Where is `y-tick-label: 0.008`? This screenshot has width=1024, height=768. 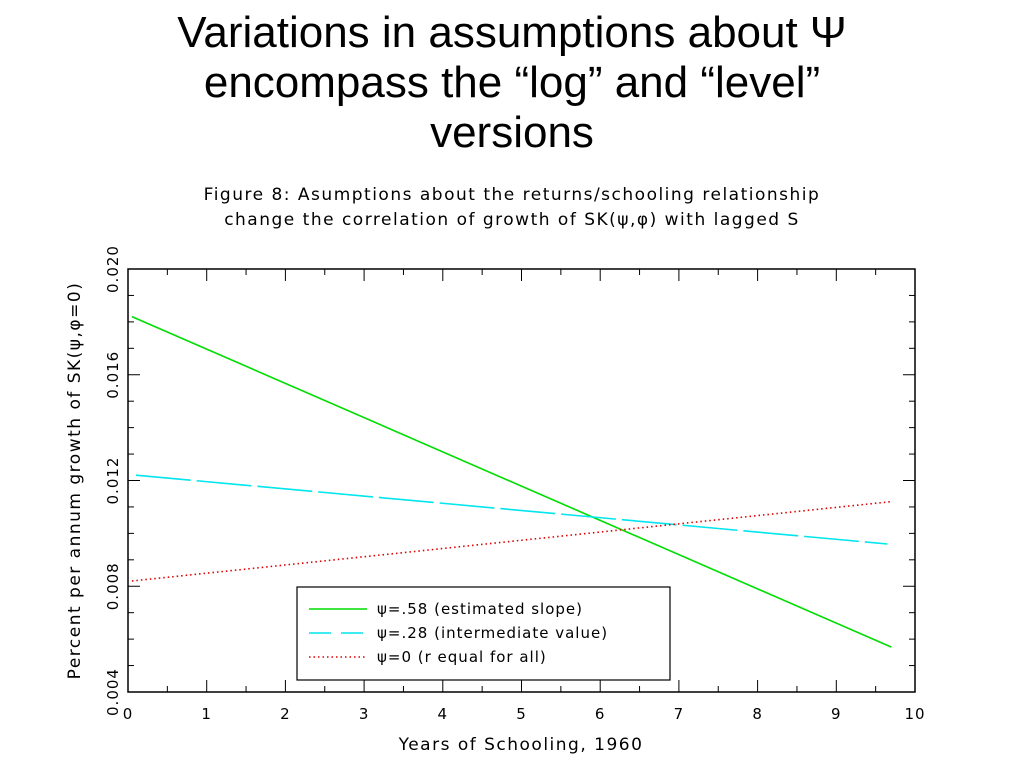 y-tick-label: 0.008 is located at coordinates (113, 586).